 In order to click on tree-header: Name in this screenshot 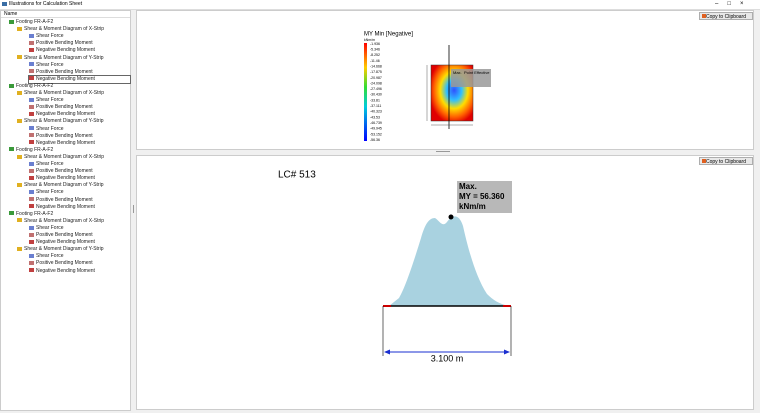, I will do `click(65, 14)`.